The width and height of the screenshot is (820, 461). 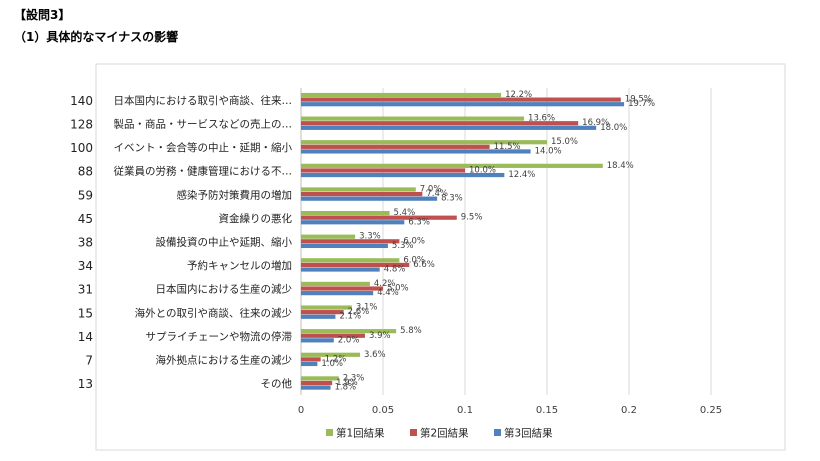 I want to click on x-tick-label: 0.15, so click(x=547, y=410).